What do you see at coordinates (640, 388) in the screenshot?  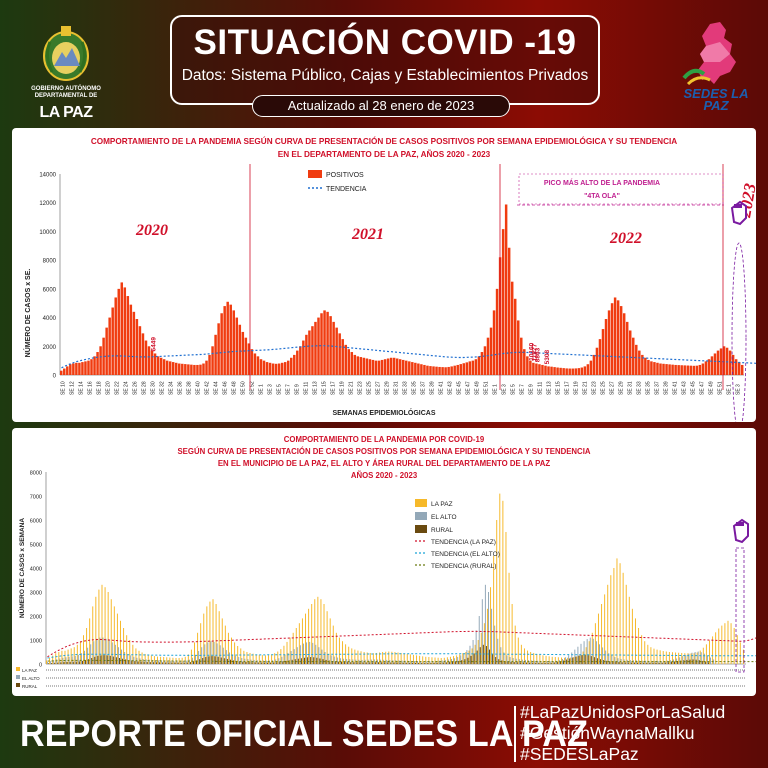 I see `chart1-xtick-label: SE 33` at bounding box center [640, 388].